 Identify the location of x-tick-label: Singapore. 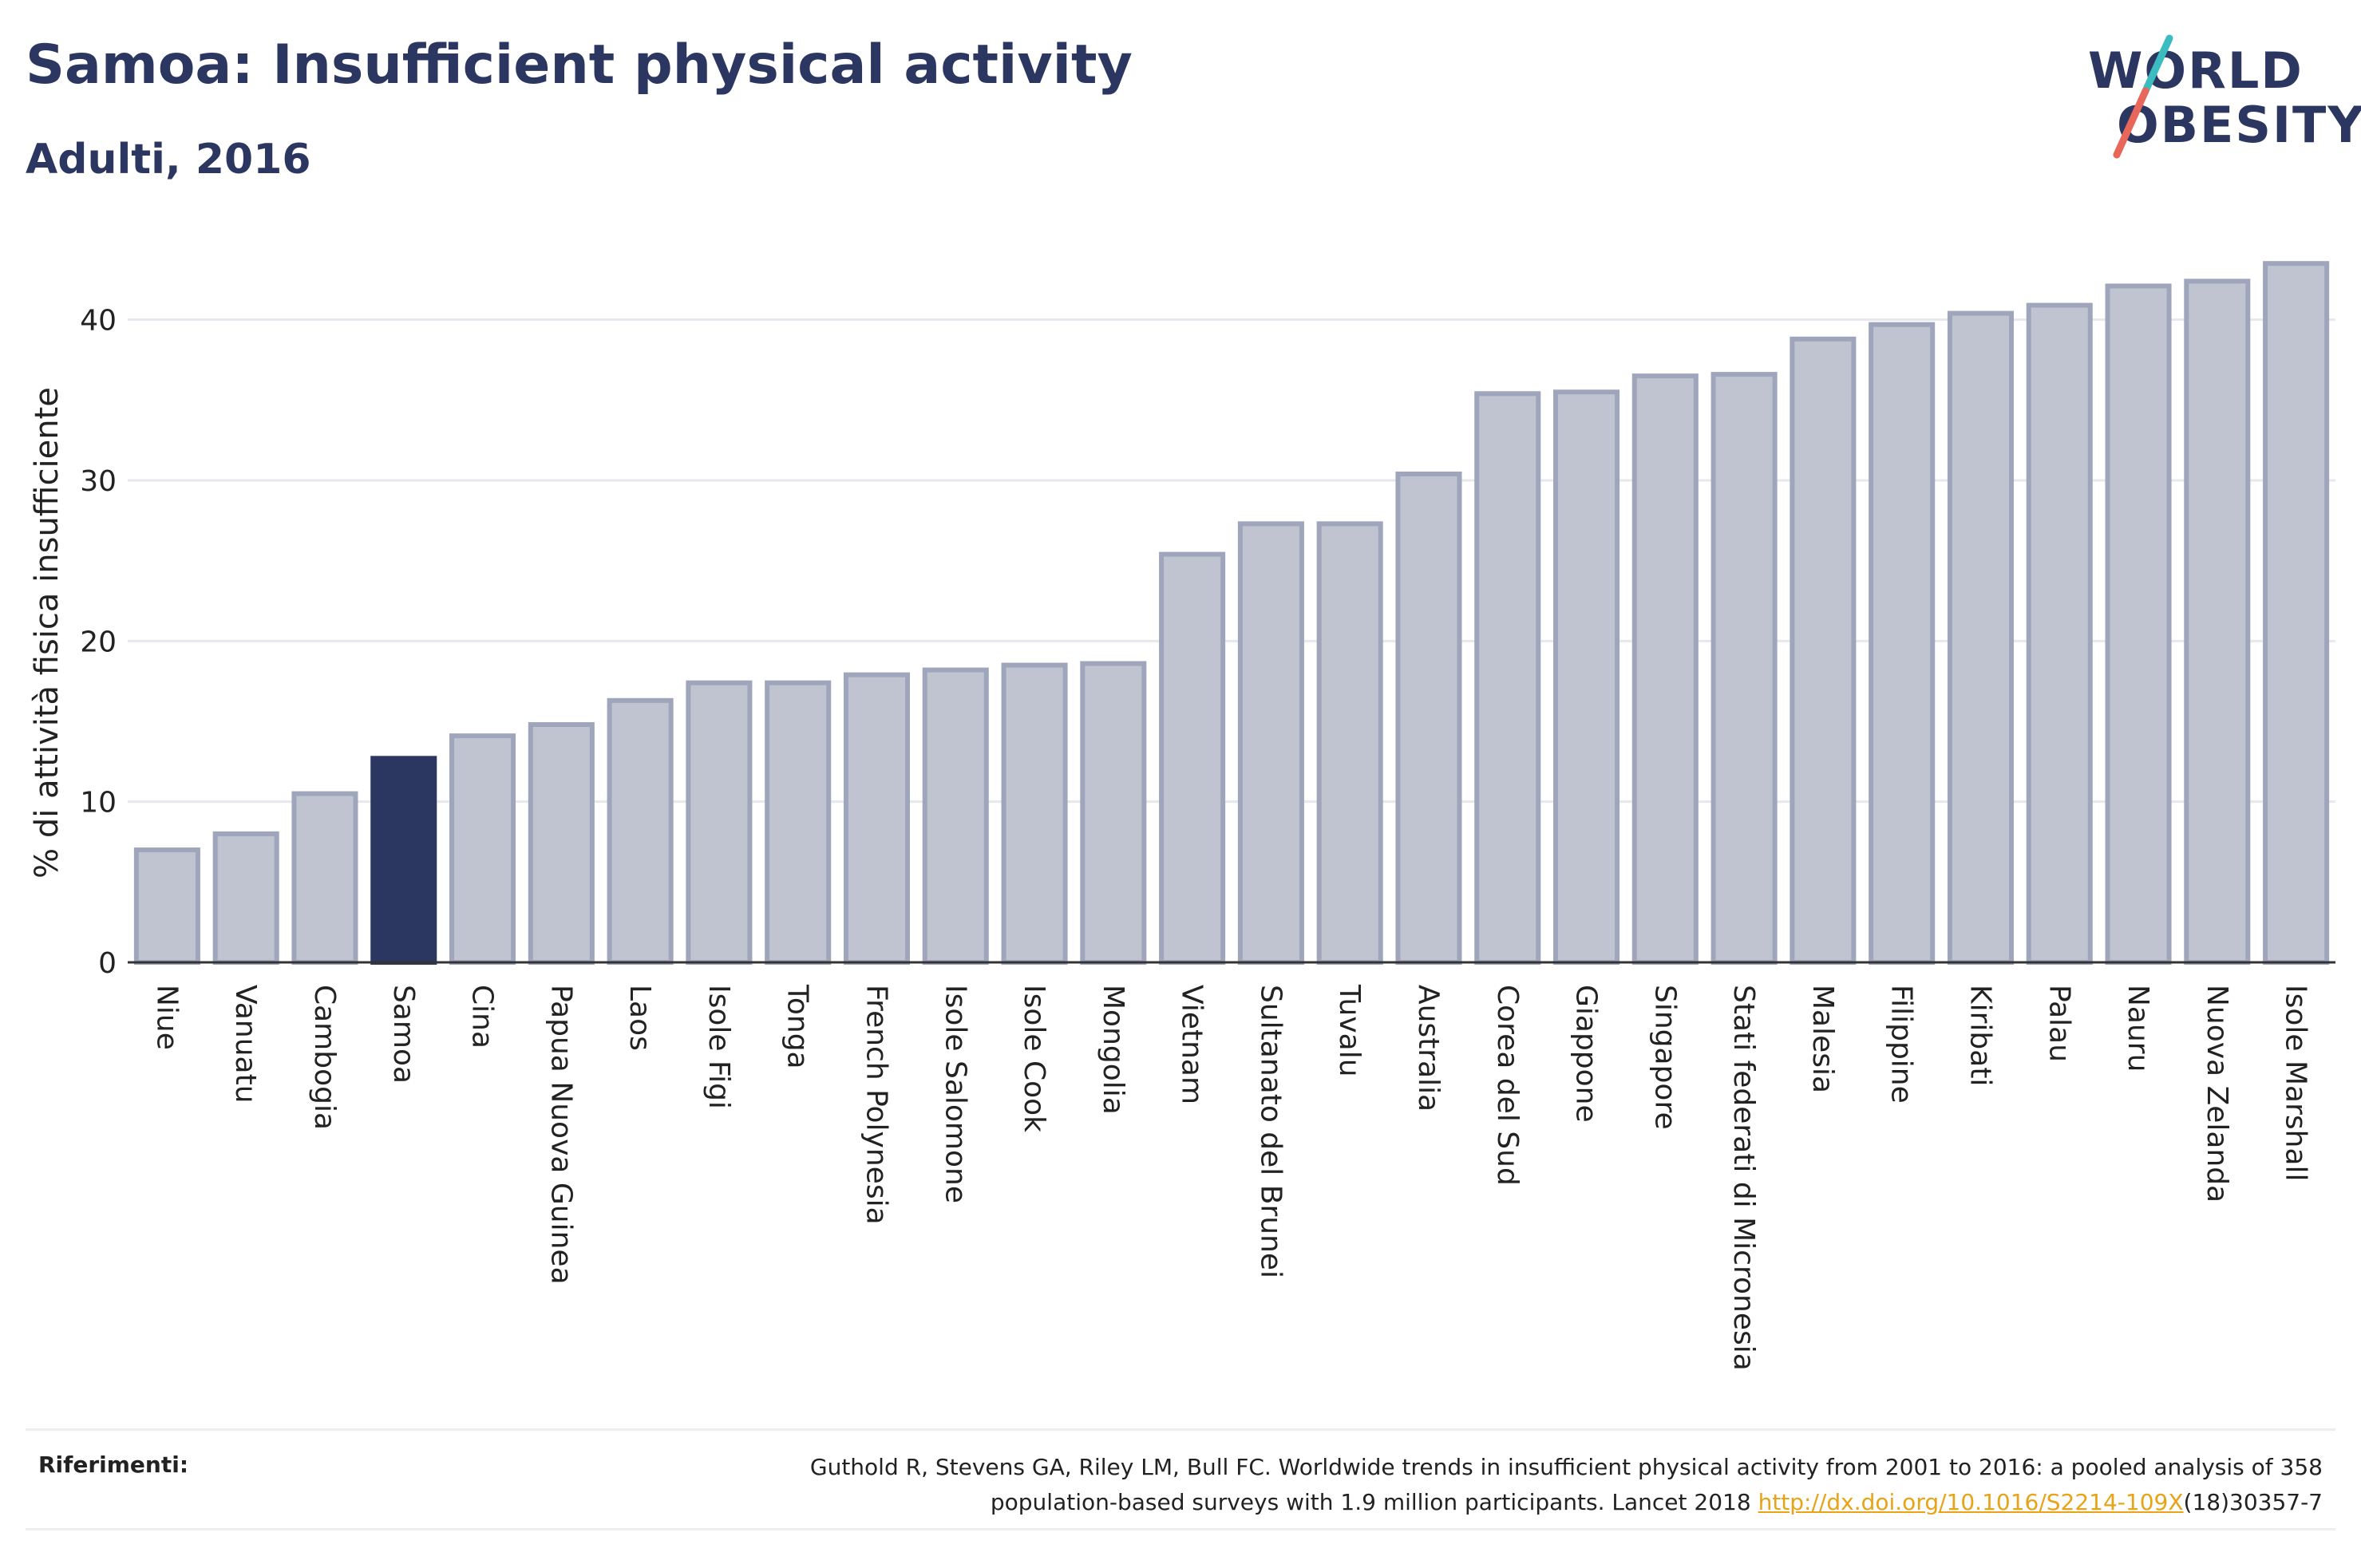
(1664, 1057).